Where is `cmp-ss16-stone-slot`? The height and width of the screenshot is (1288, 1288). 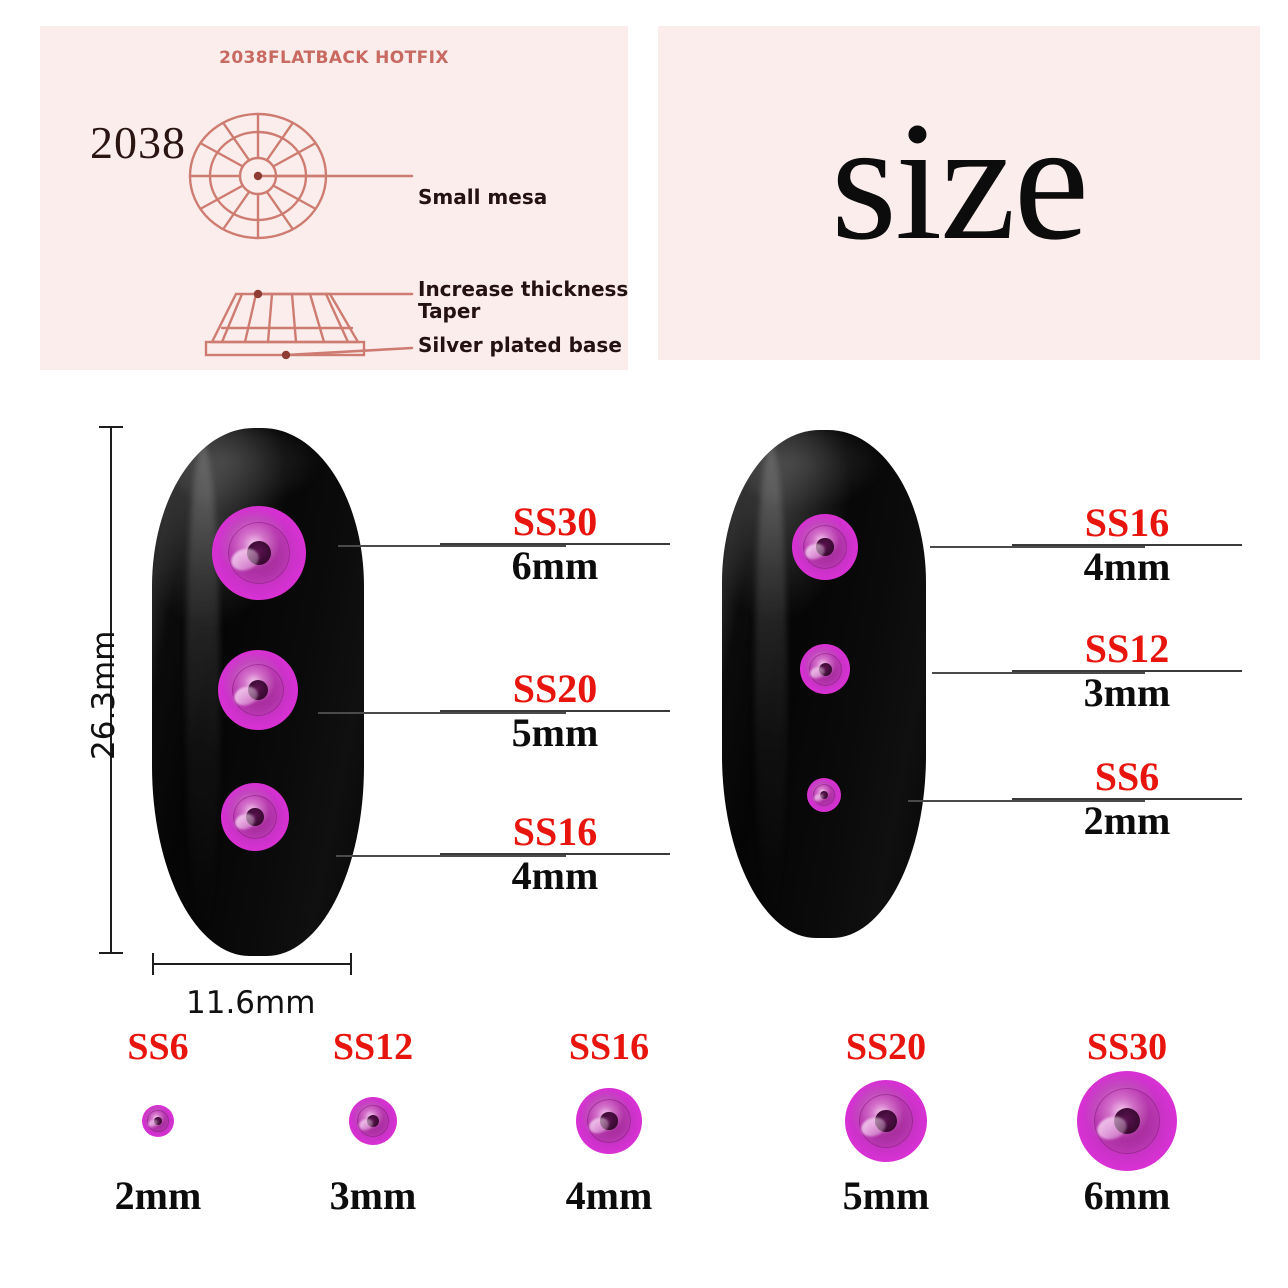
cmp-ss16-stone-slot is located at coordinates (609, 1121).